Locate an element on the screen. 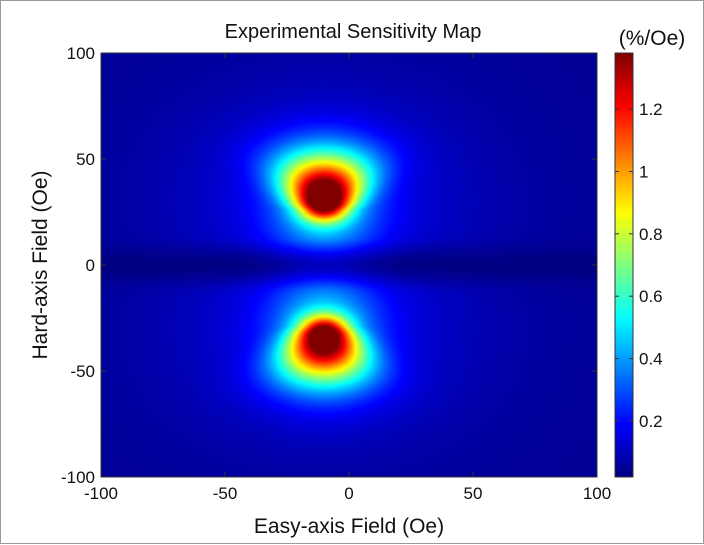 The width and height of the screenshot is (704, 545). x-tick-label: 50 is located at coordinates (473, 493).